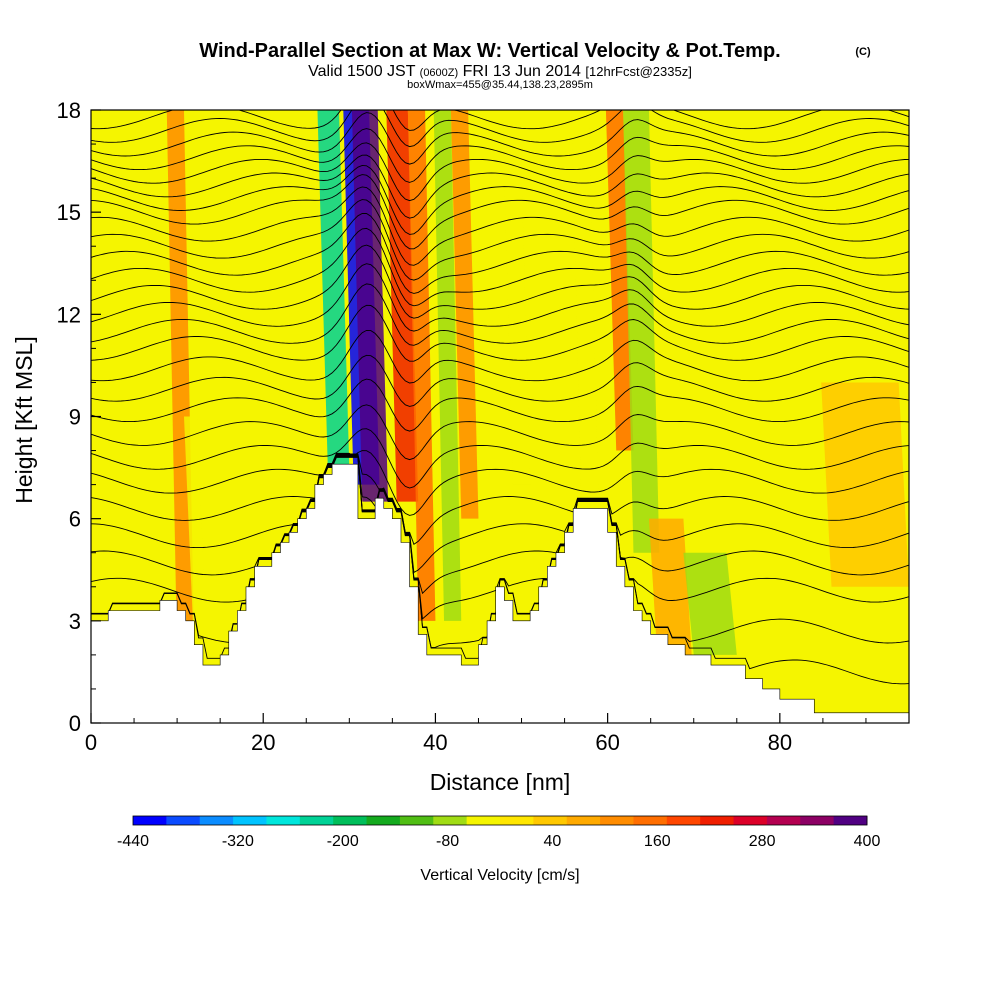 The image size is (1000, 1000). Describe the element at coordinates (447, 841) in the screenshot. I see `colorbar-tick-label: -80` at that location.